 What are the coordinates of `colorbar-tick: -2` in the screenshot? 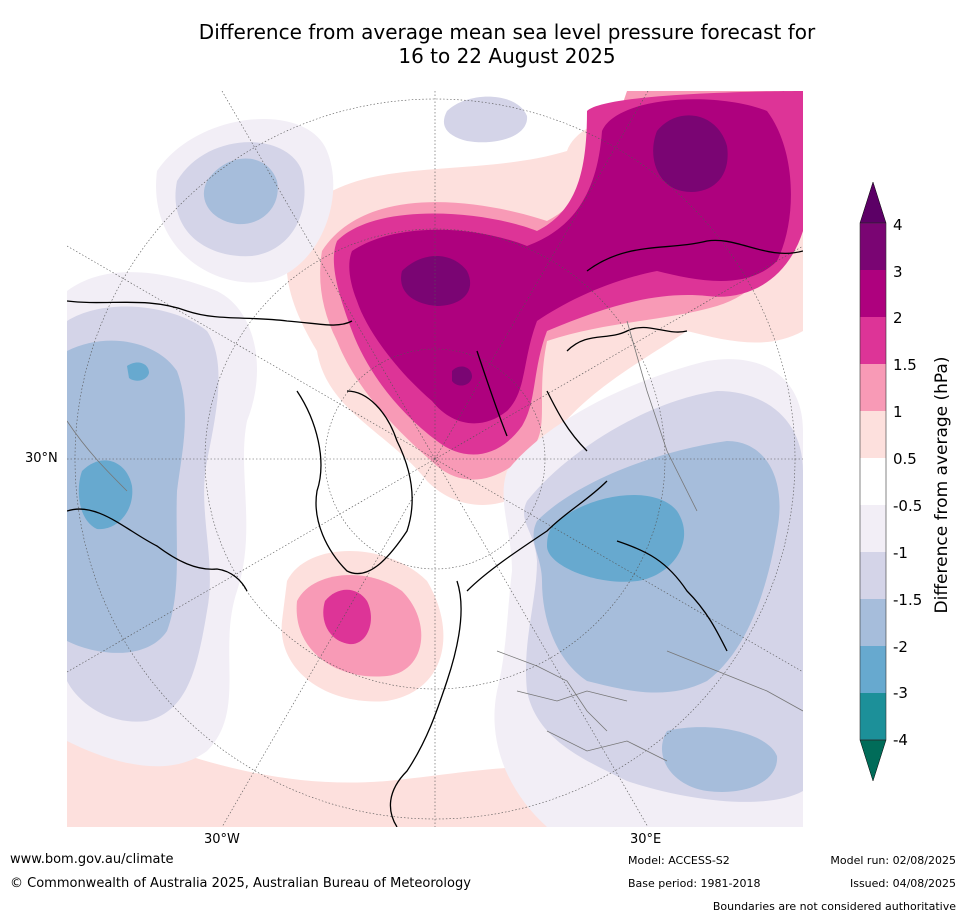 It's located at (900, 647).